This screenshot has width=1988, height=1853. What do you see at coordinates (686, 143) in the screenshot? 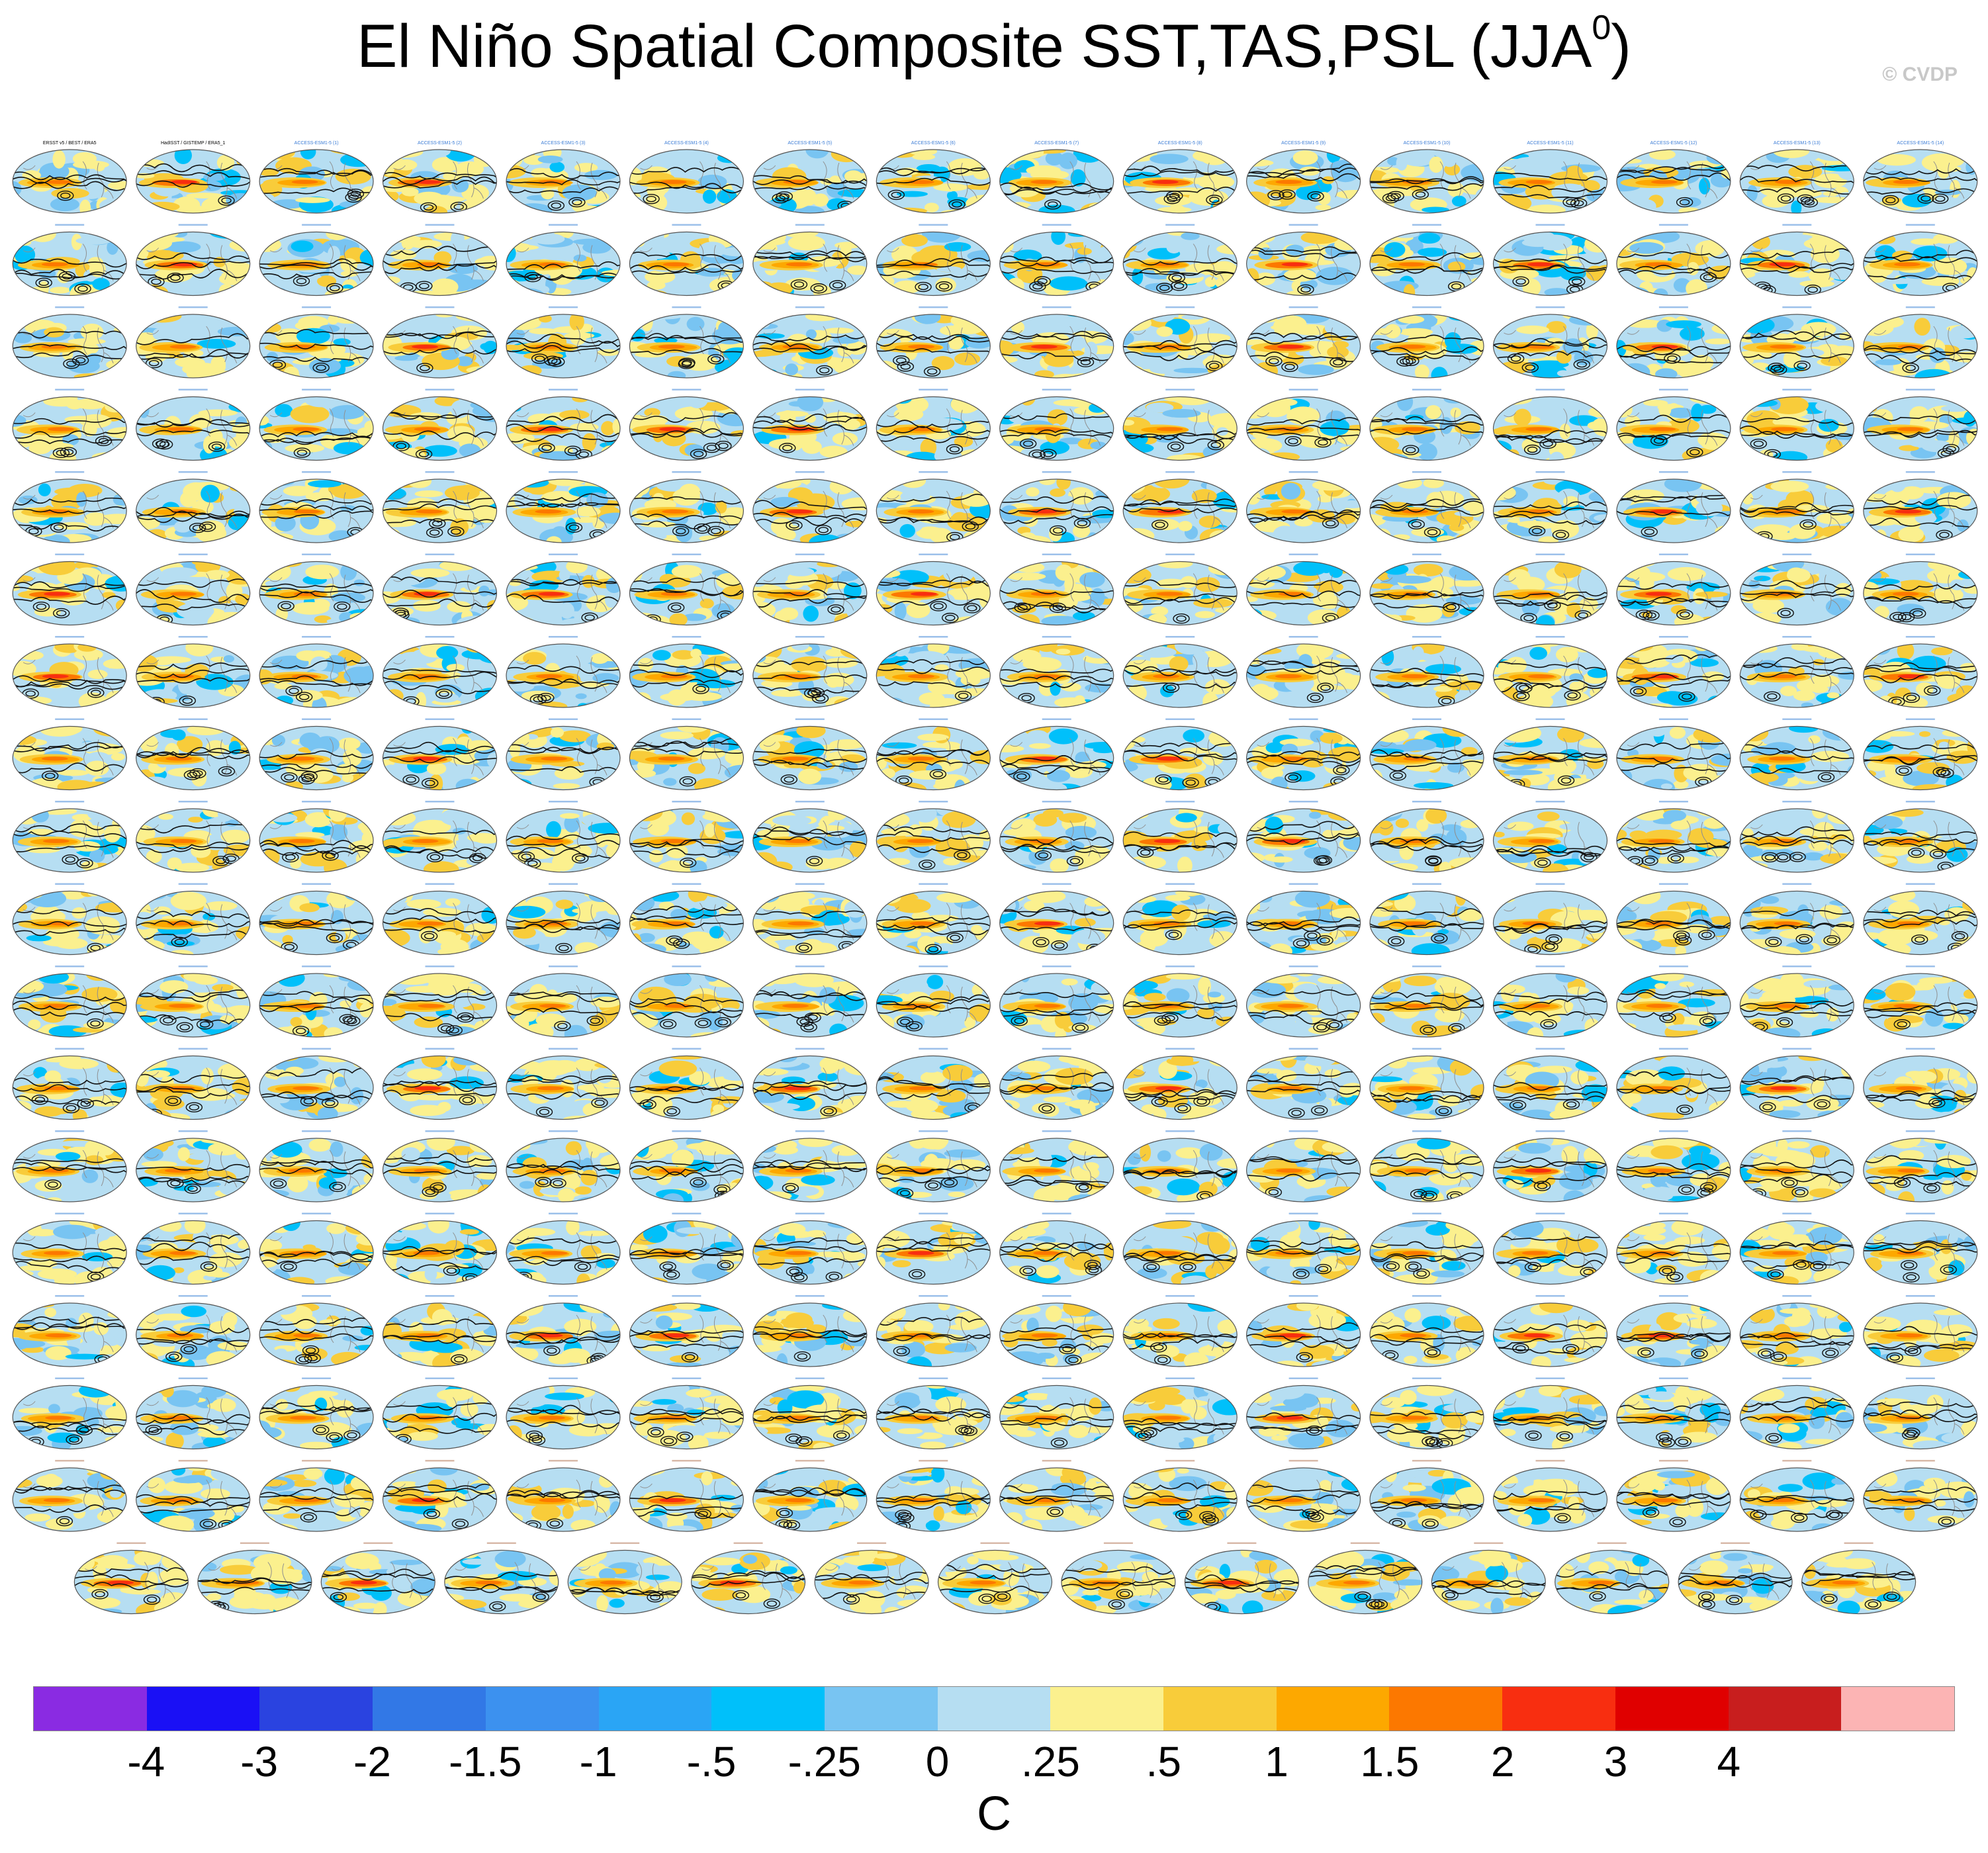
I see `panel-title: ACCESS-ESM1-5 (4)` at bounding box center [686, 143].